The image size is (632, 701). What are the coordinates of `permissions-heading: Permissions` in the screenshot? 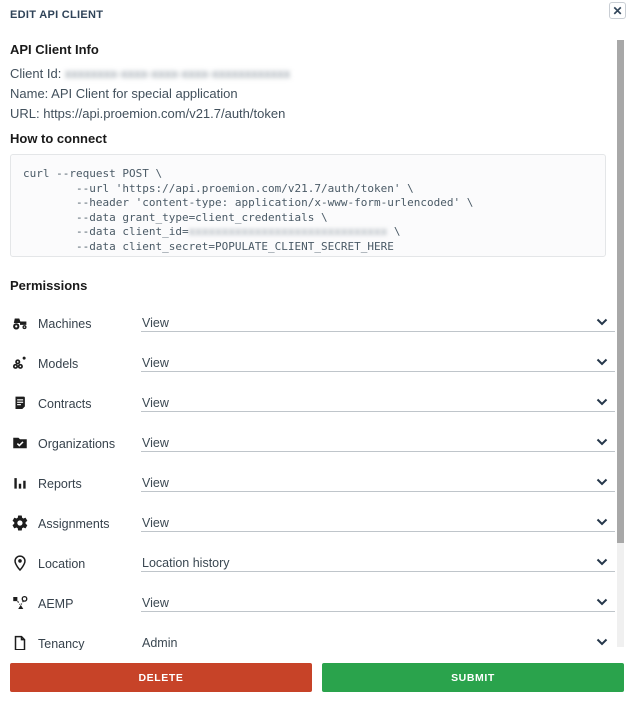 It's located at (49, 285).